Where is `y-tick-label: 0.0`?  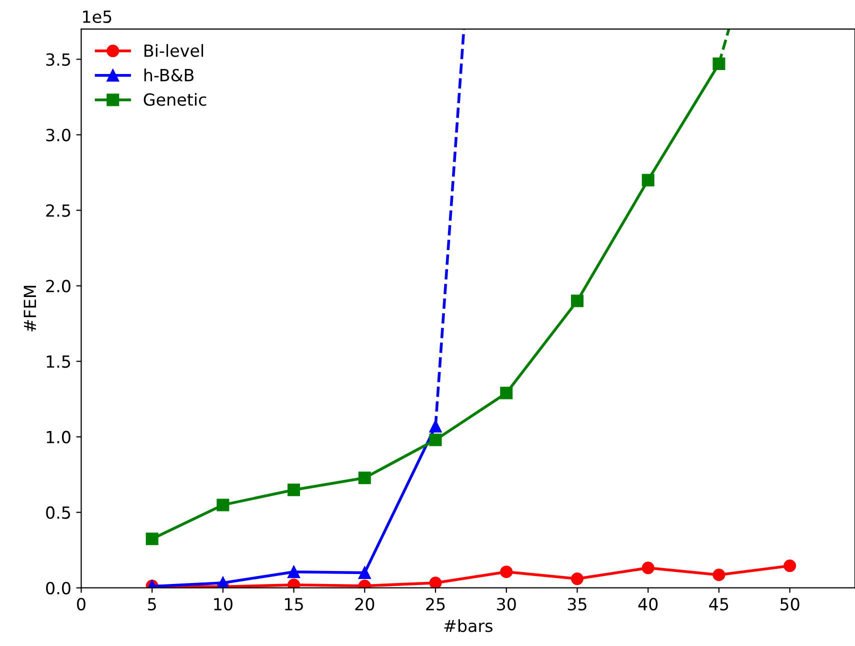
y-tick-label: 0.0 is located at coordinates (58, 588).